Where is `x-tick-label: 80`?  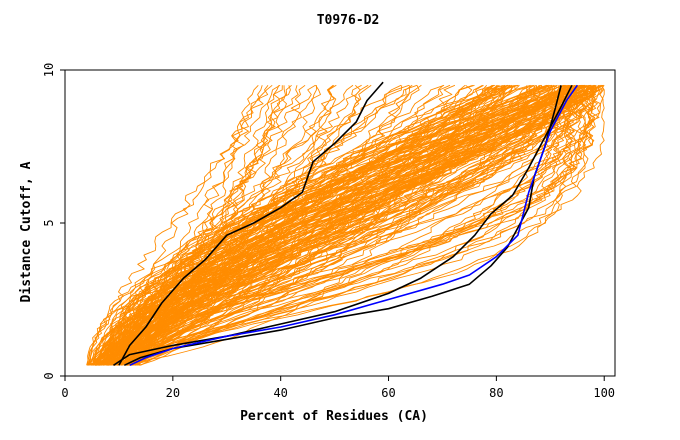
x-tick-label: 80 is located at coordinates (496, 393).